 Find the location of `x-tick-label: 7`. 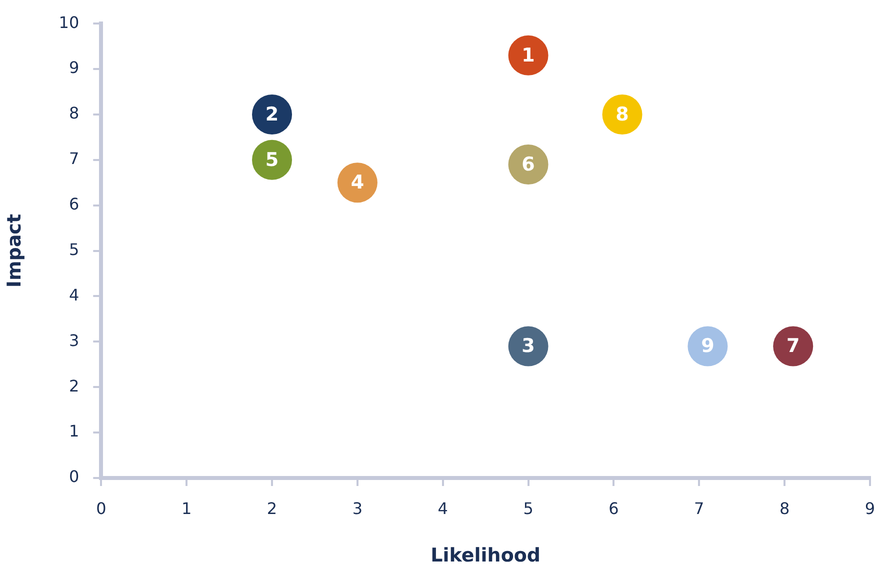

x-tick-label: 7 is located at coordinates (699, 508).